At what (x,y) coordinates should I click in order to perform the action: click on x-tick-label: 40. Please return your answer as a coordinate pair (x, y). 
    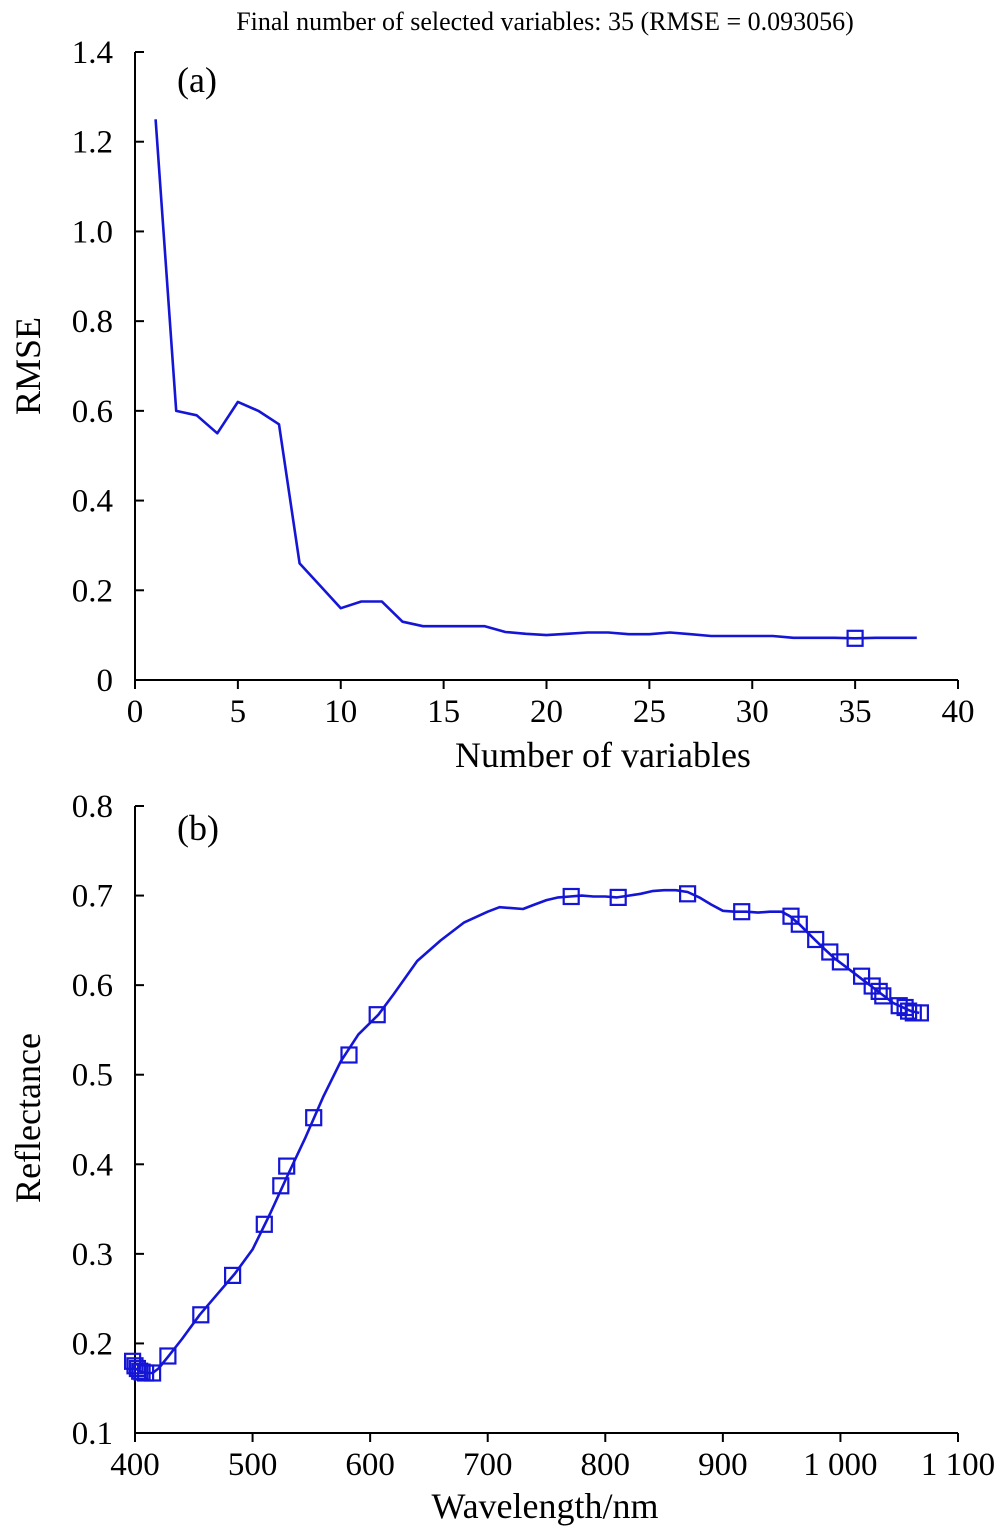
    Looking at the image, I should click on (958, 712).